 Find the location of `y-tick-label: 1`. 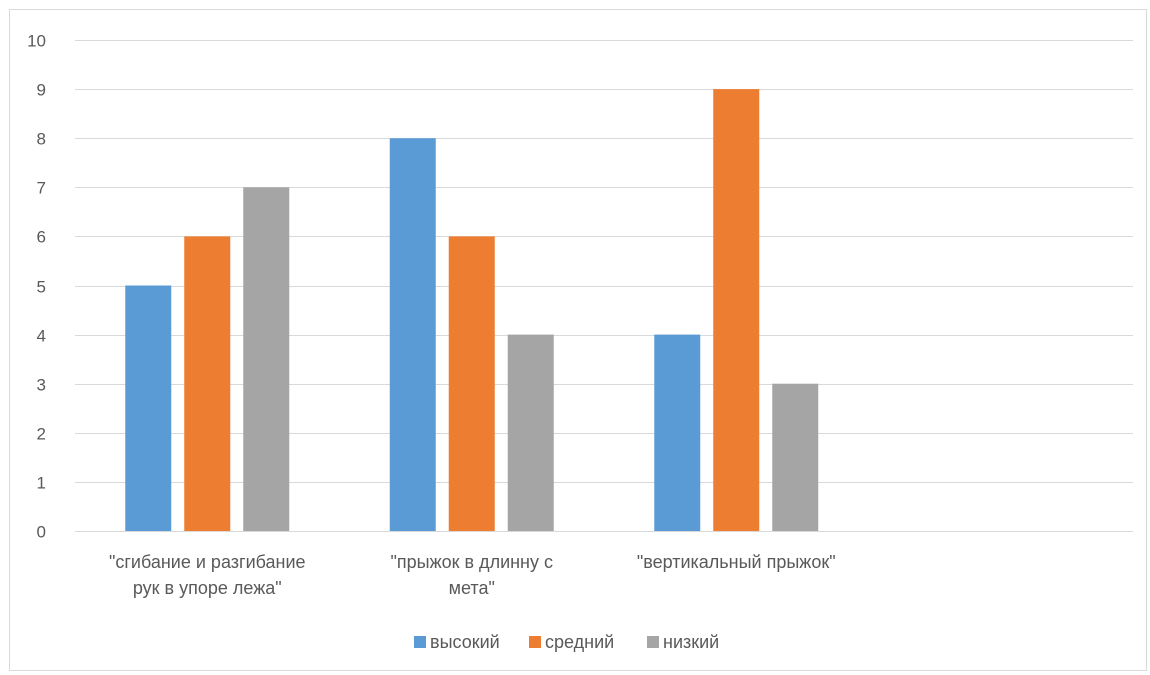

y-tick-label: 1 is located at coordinates (41, 483).